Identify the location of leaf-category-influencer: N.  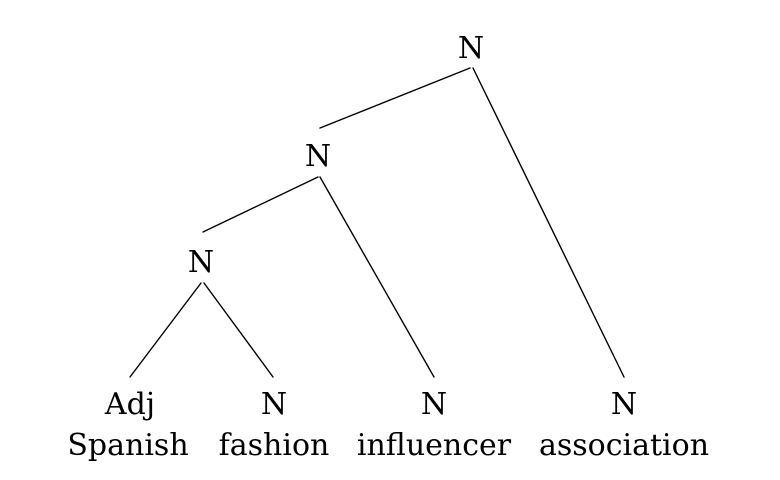
(434, 404).